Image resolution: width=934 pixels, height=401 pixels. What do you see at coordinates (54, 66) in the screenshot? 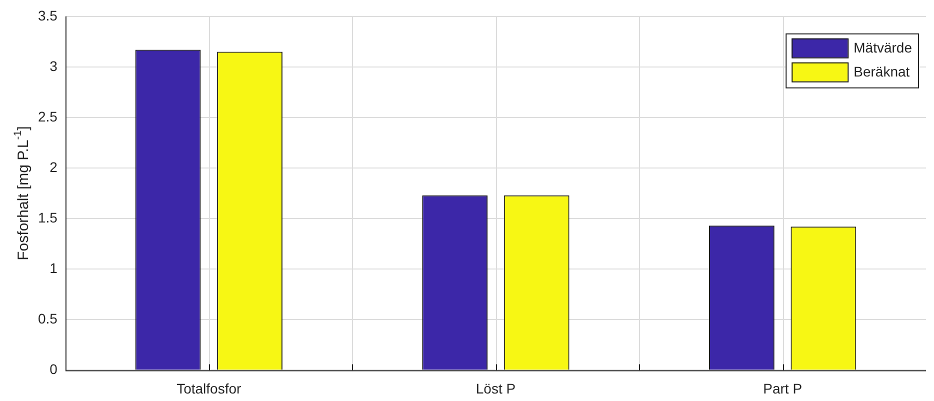
I see `y-tick-label: 3` at bounding box center [54, 66].